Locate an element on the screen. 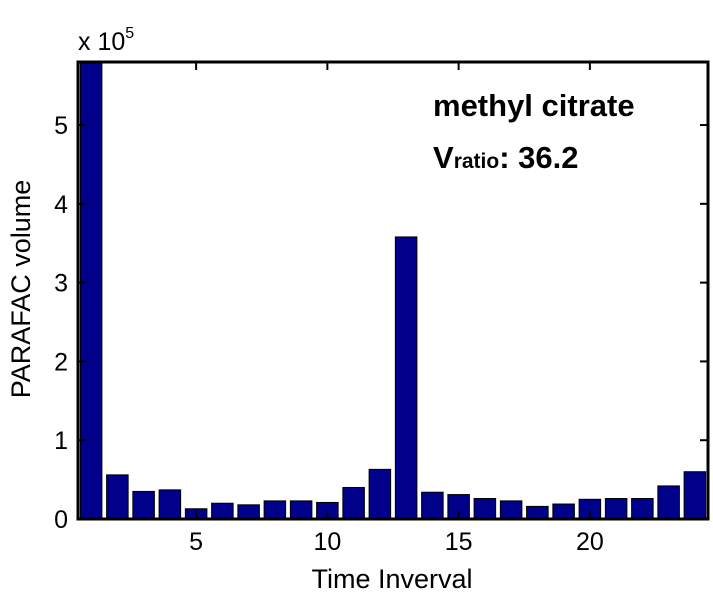 Image resolution: width=713 pixels, height=599 pixels. annotation-ratio-sub: ratio is located at coordinates (477, 161).